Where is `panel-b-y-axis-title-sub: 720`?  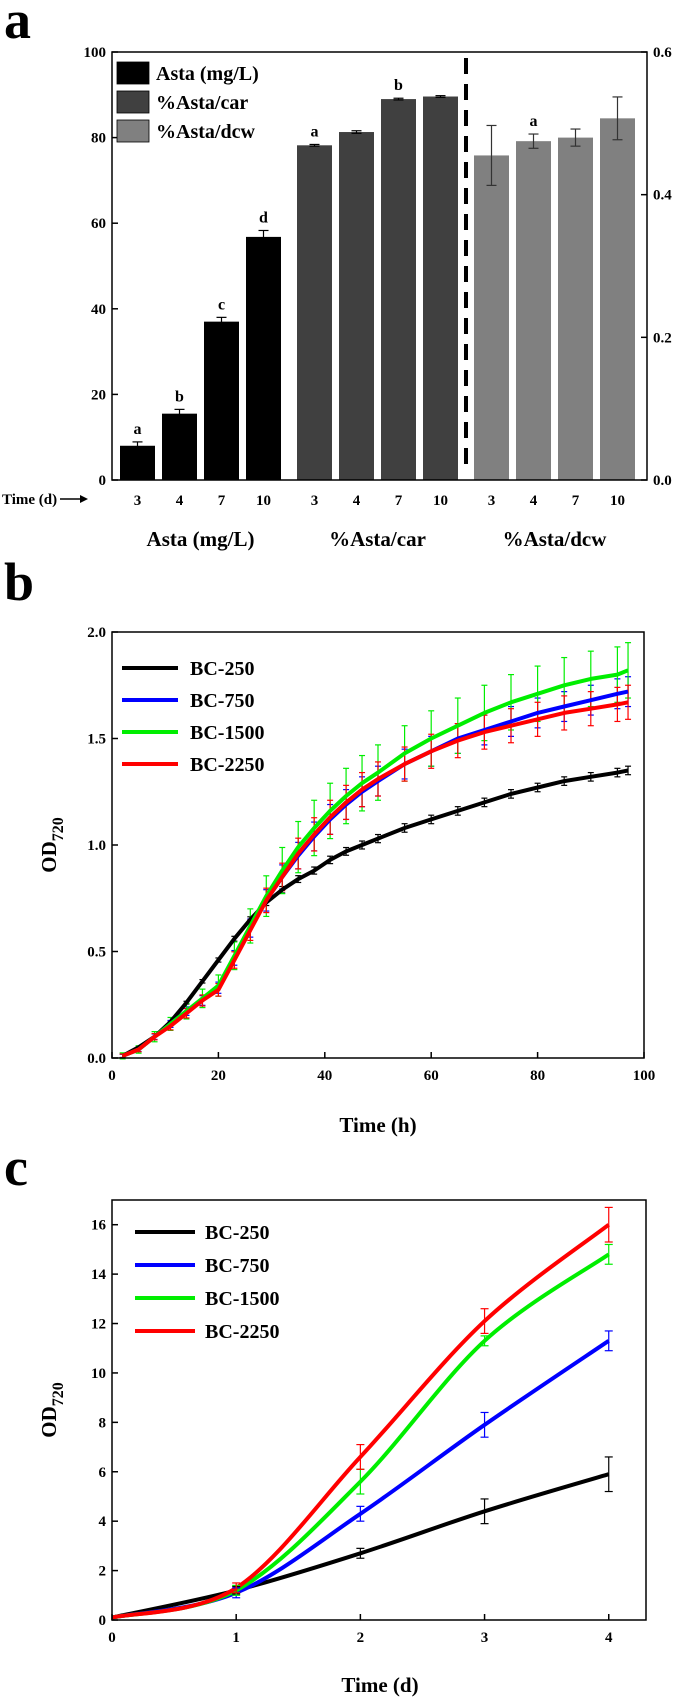
panel-b-y-axis-title-sub: 720 is located at coordinates (58, 829).